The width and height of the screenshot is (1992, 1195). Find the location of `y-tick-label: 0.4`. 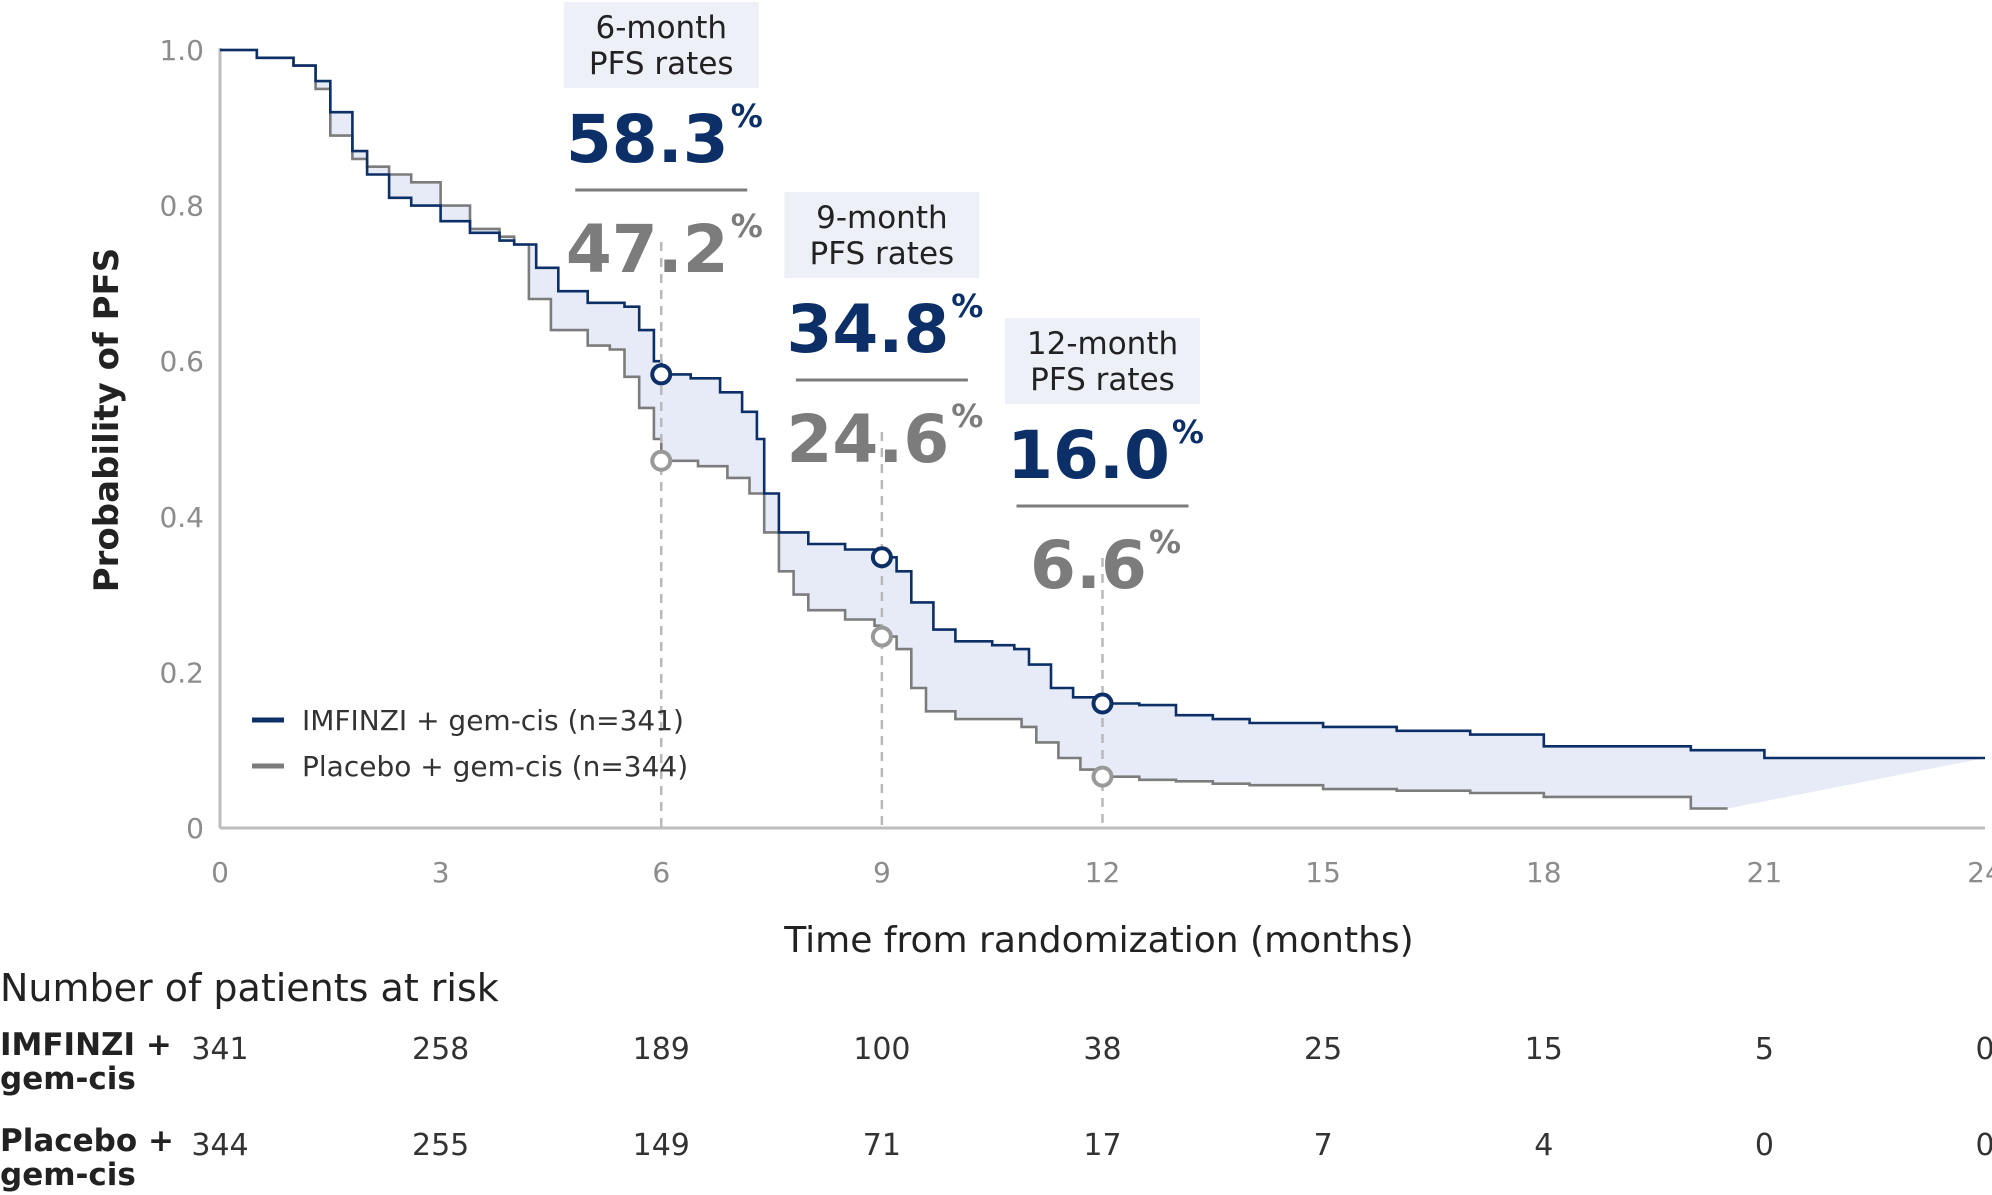

y-tick-label: 0.4 is located at coordinates (181, 517).